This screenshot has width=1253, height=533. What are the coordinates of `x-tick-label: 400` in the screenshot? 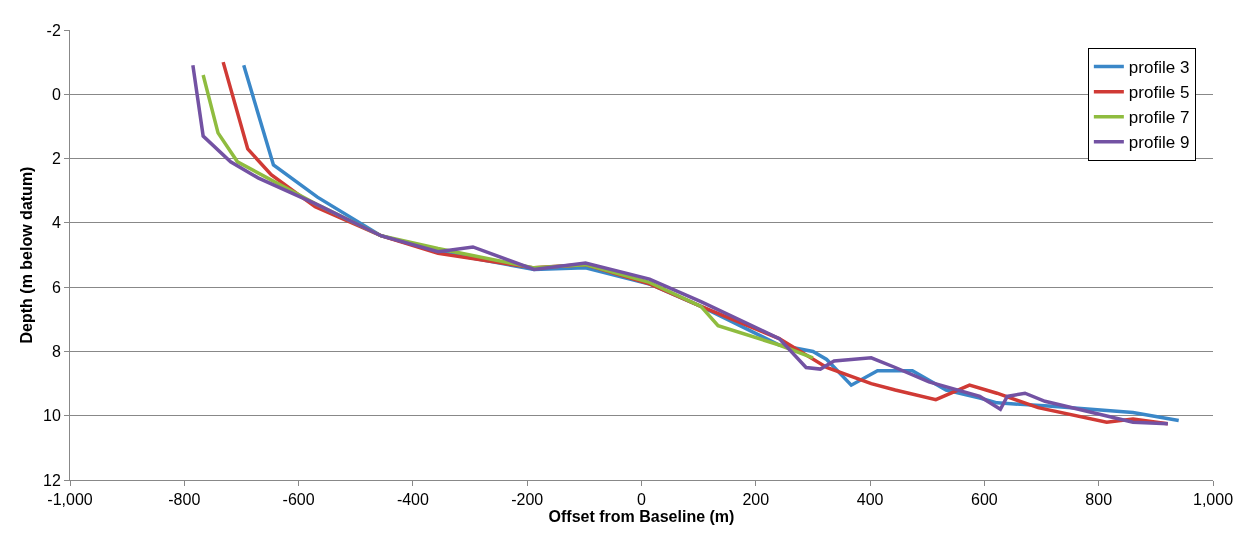 It's located at (870, 500).